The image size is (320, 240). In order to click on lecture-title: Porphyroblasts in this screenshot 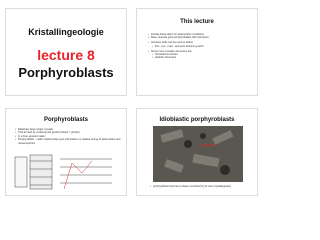, I will do `click(66, 72)`.